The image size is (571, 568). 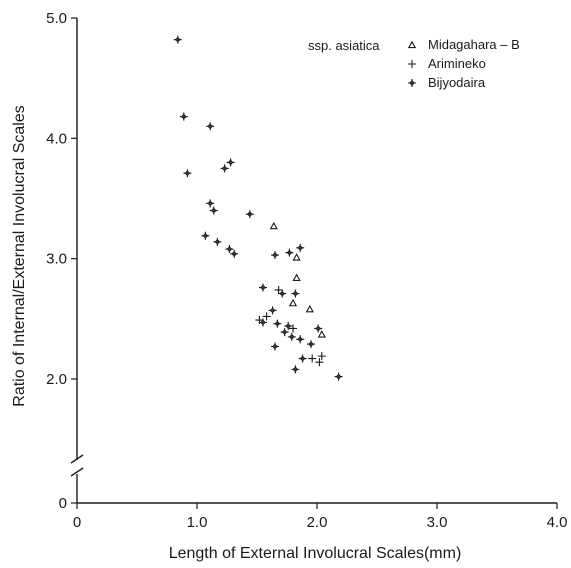 What do you see at coordinates (315, 553) in the screenshot?
I see `x-axis-title: Length of External Involucral Scales(mm)` at bounding box center [315, 553].